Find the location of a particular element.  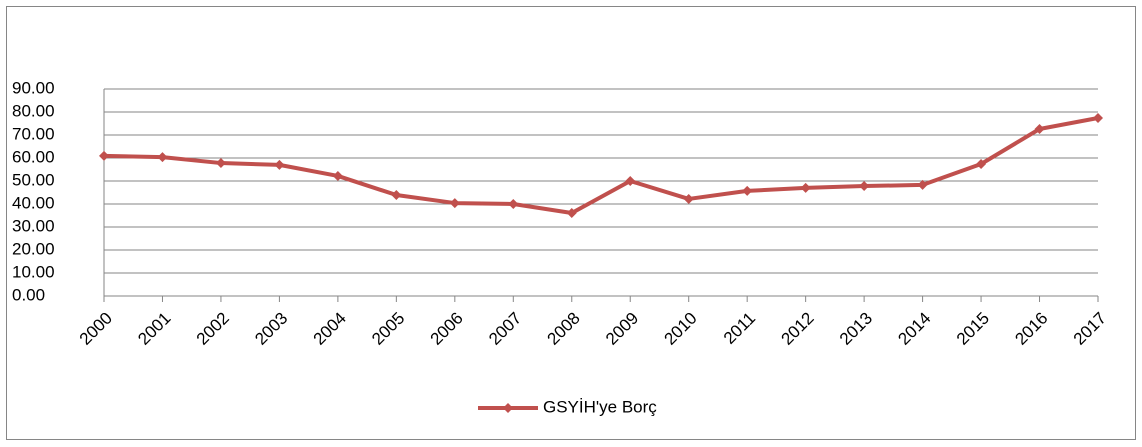

legend-marker is located at coordinates (508, 408).